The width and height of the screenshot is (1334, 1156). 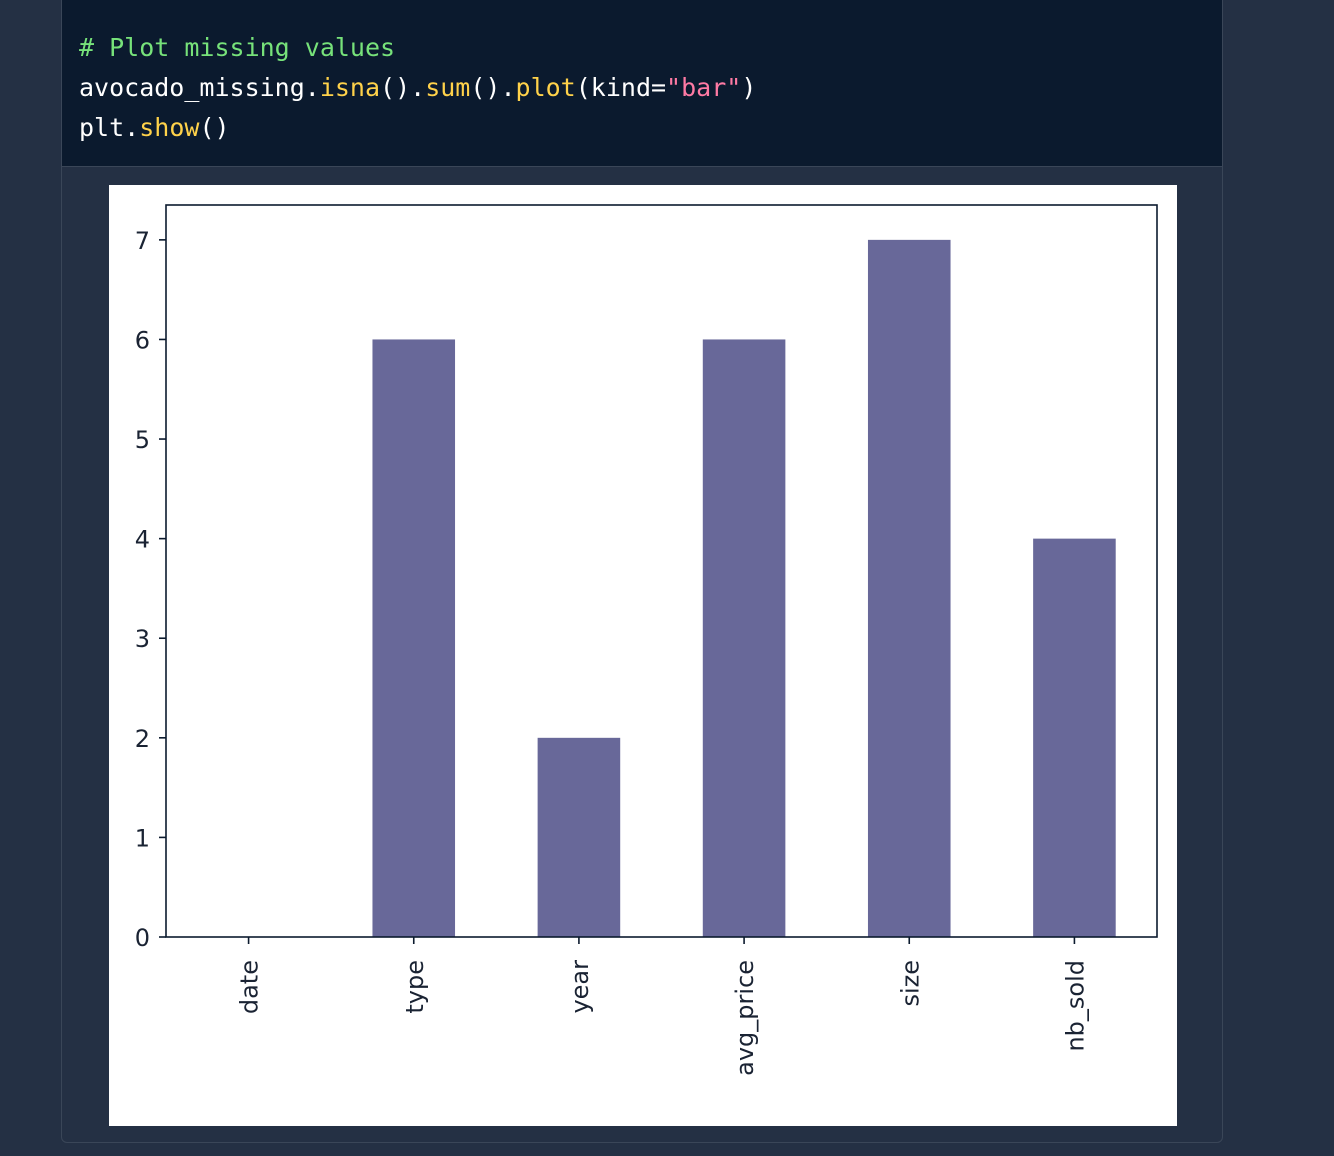 What do you see at coordinates (237, 47) in the screenshot?
I see `code-token-comment: # Plot missing values` at bounding box center [237, 47].